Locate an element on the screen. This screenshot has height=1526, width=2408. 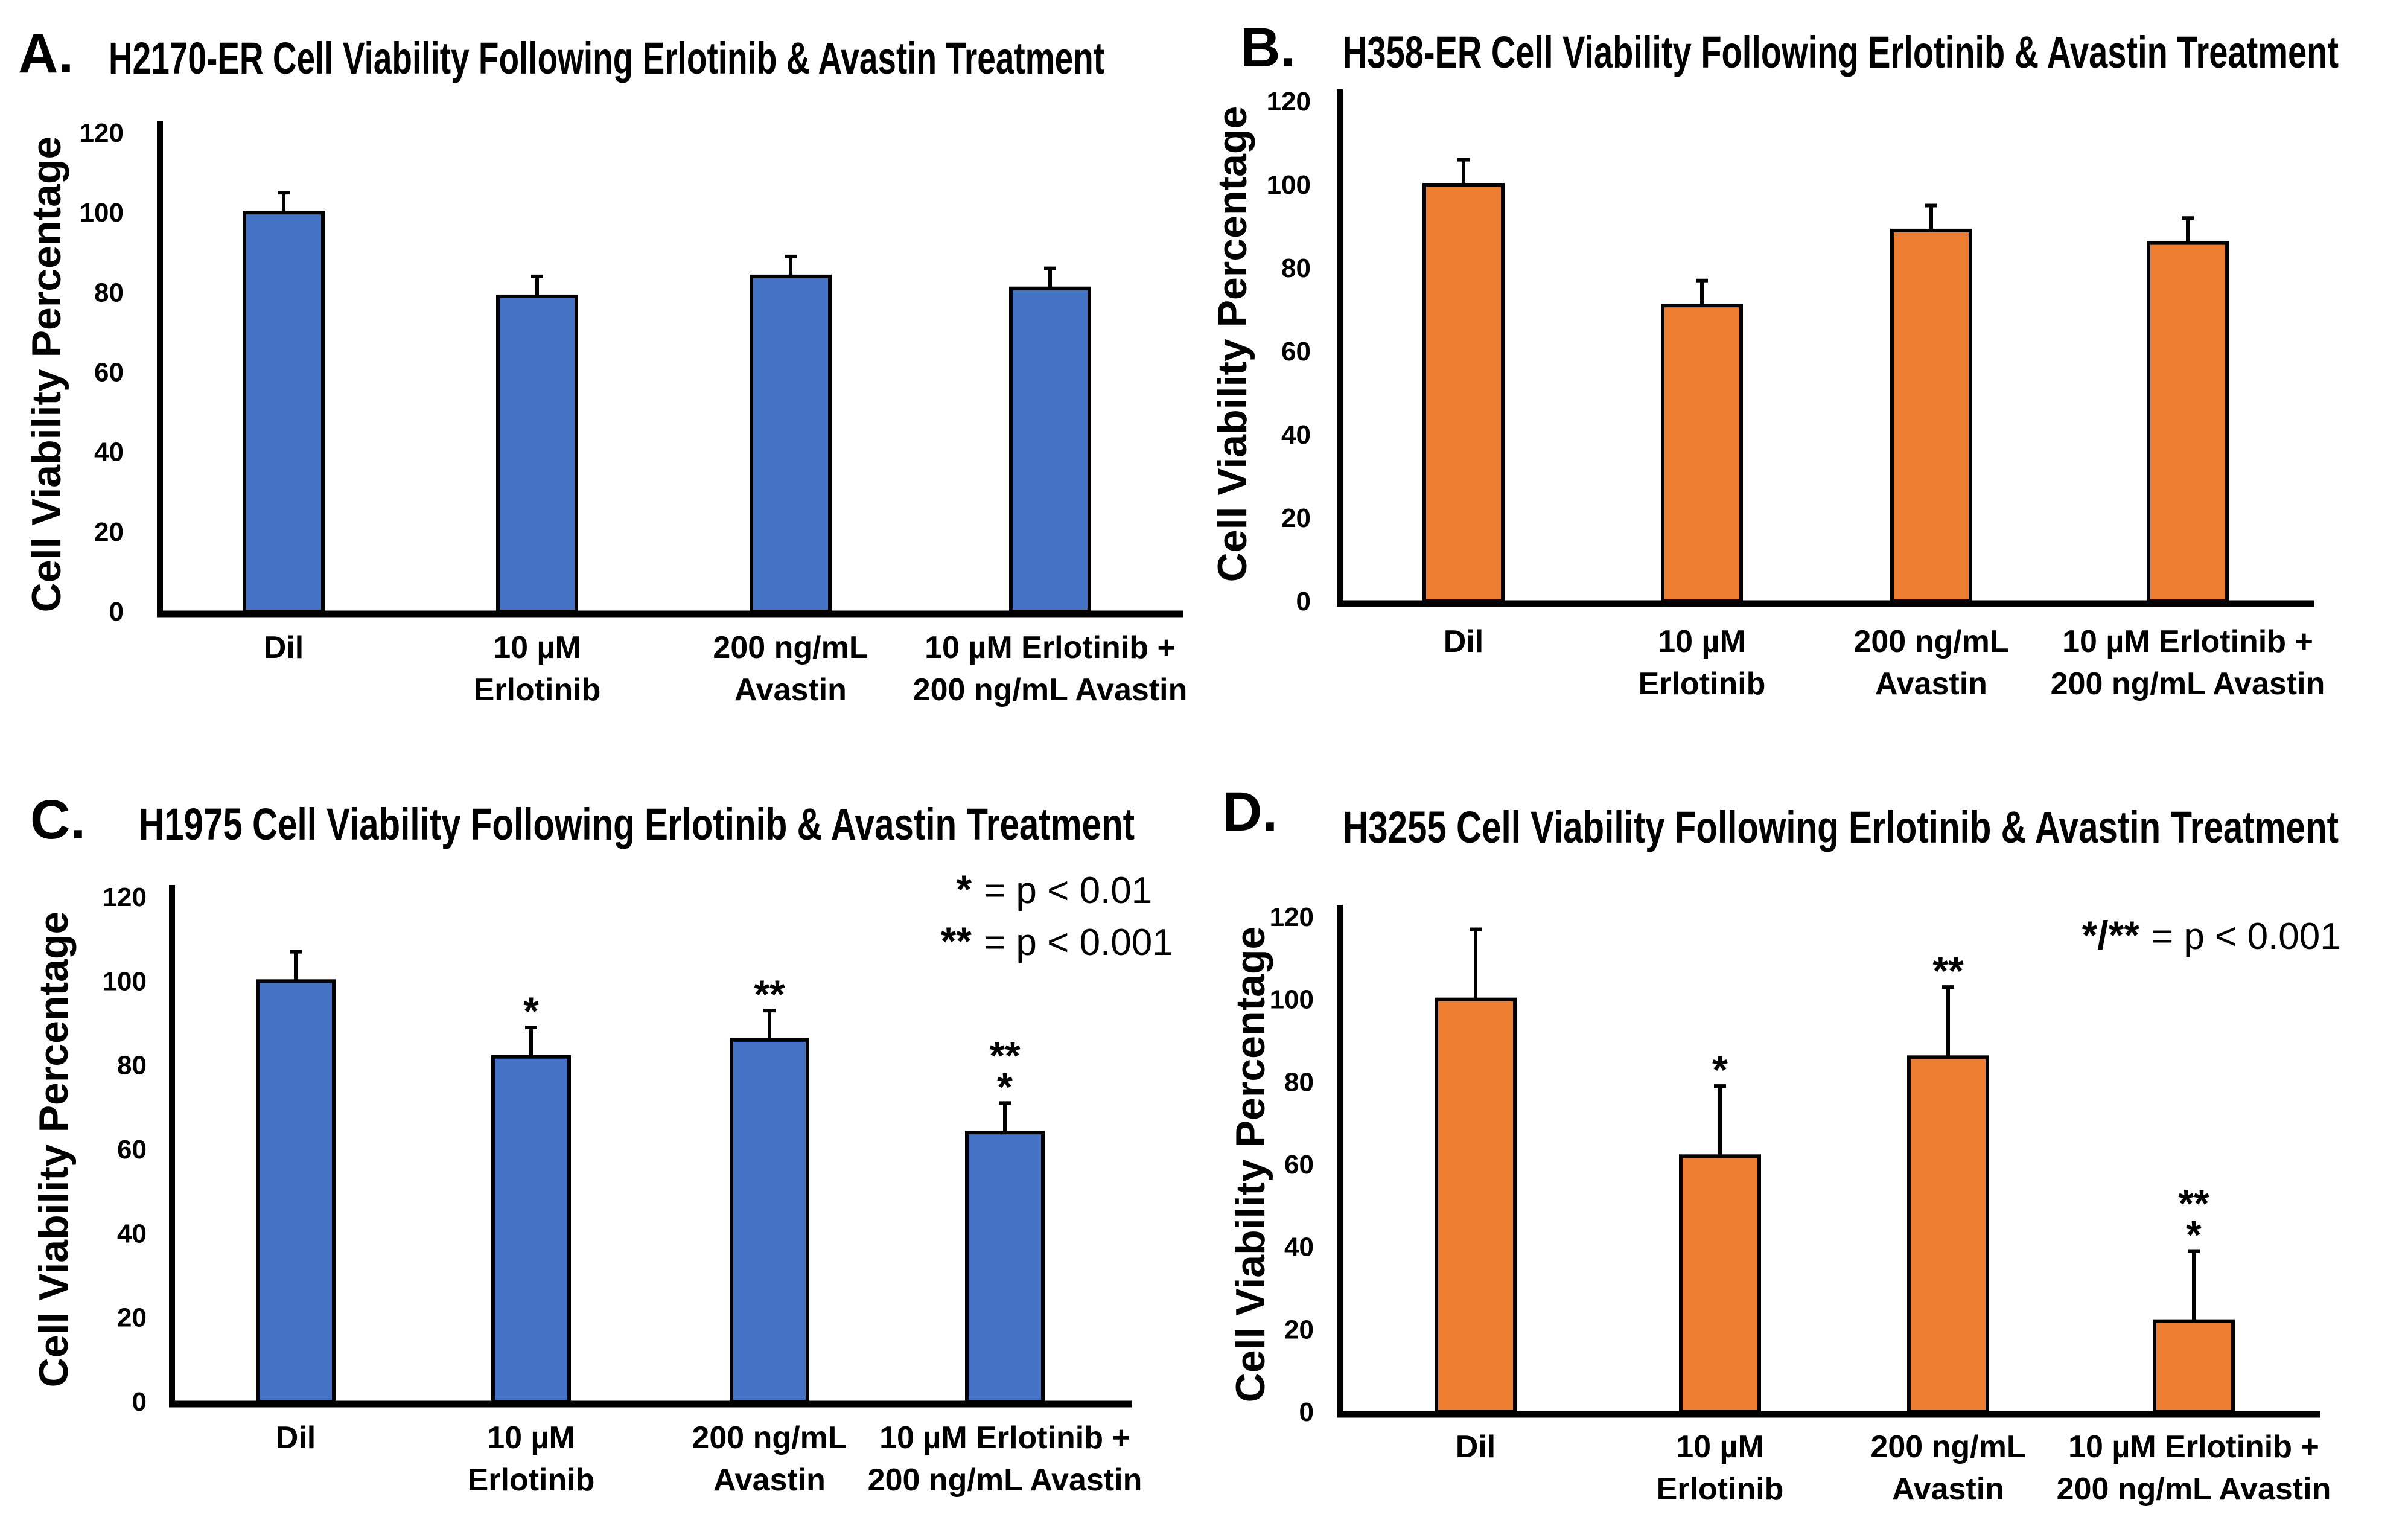
legend-text: = p < 0.01 is located at coordinates (1068, 890).